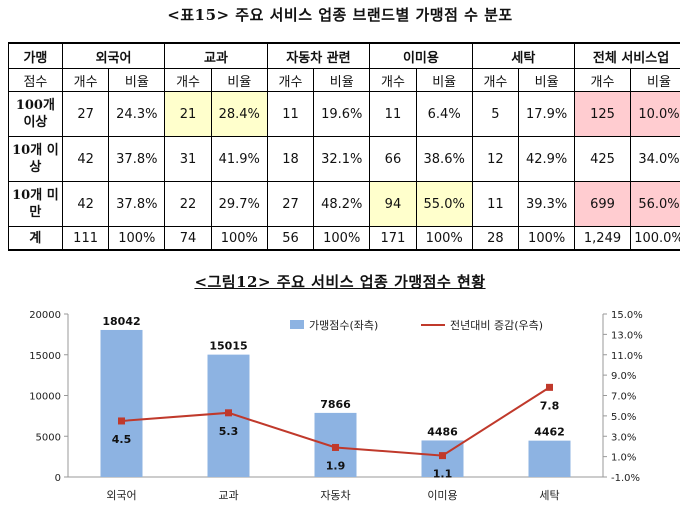 The image size is (680, 521). Describe the element at coordinates (45, 315) in the screenshot. I see `left-tick-label: 20000` at that location.